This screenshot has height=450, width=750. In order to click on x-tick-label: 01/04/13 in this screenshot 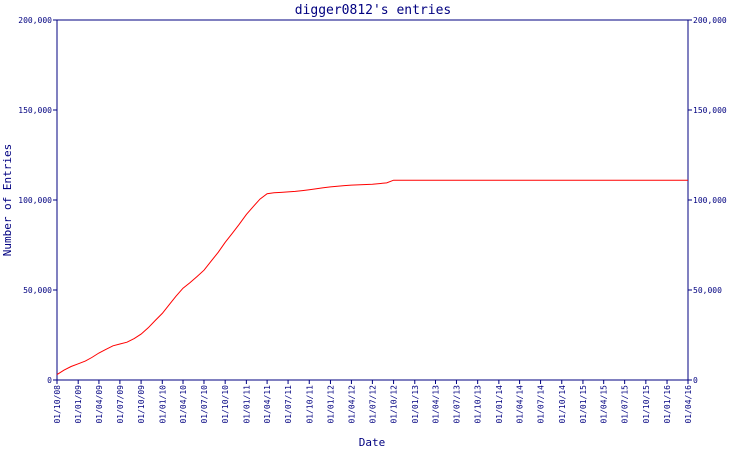, I will do `click(436, 404)`.